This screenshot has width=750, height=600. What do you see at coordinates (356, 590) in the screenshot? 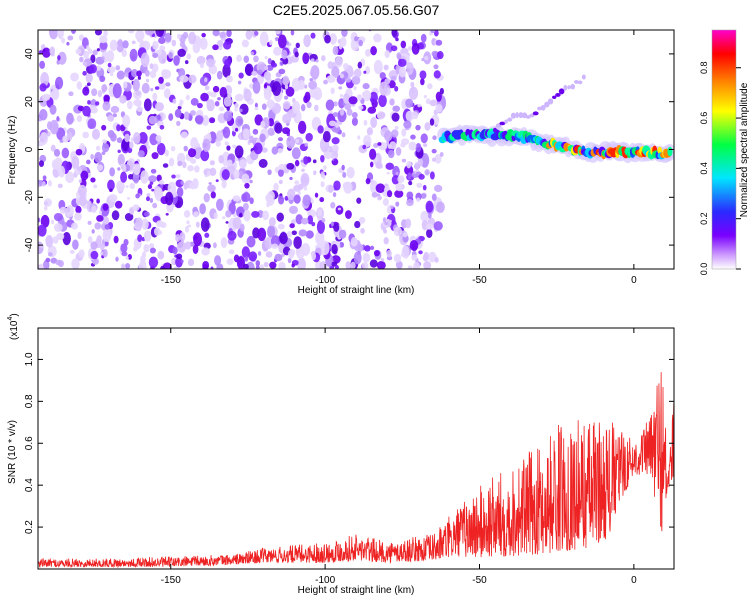
I see `snr-x-axis-label: Height of straight line (km)` at bounding box center [356, 590].